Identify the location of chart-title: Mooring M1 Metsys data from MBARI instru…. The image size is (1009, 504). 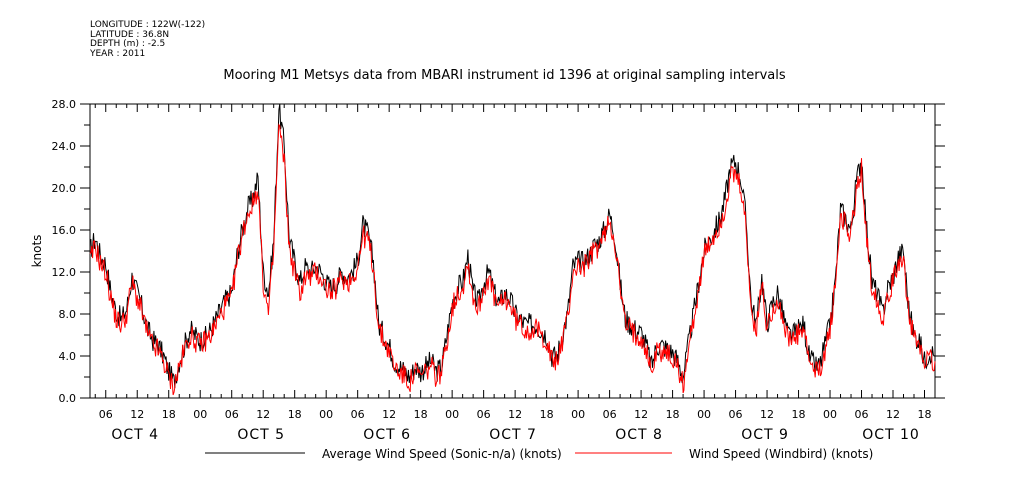
(504, 75).